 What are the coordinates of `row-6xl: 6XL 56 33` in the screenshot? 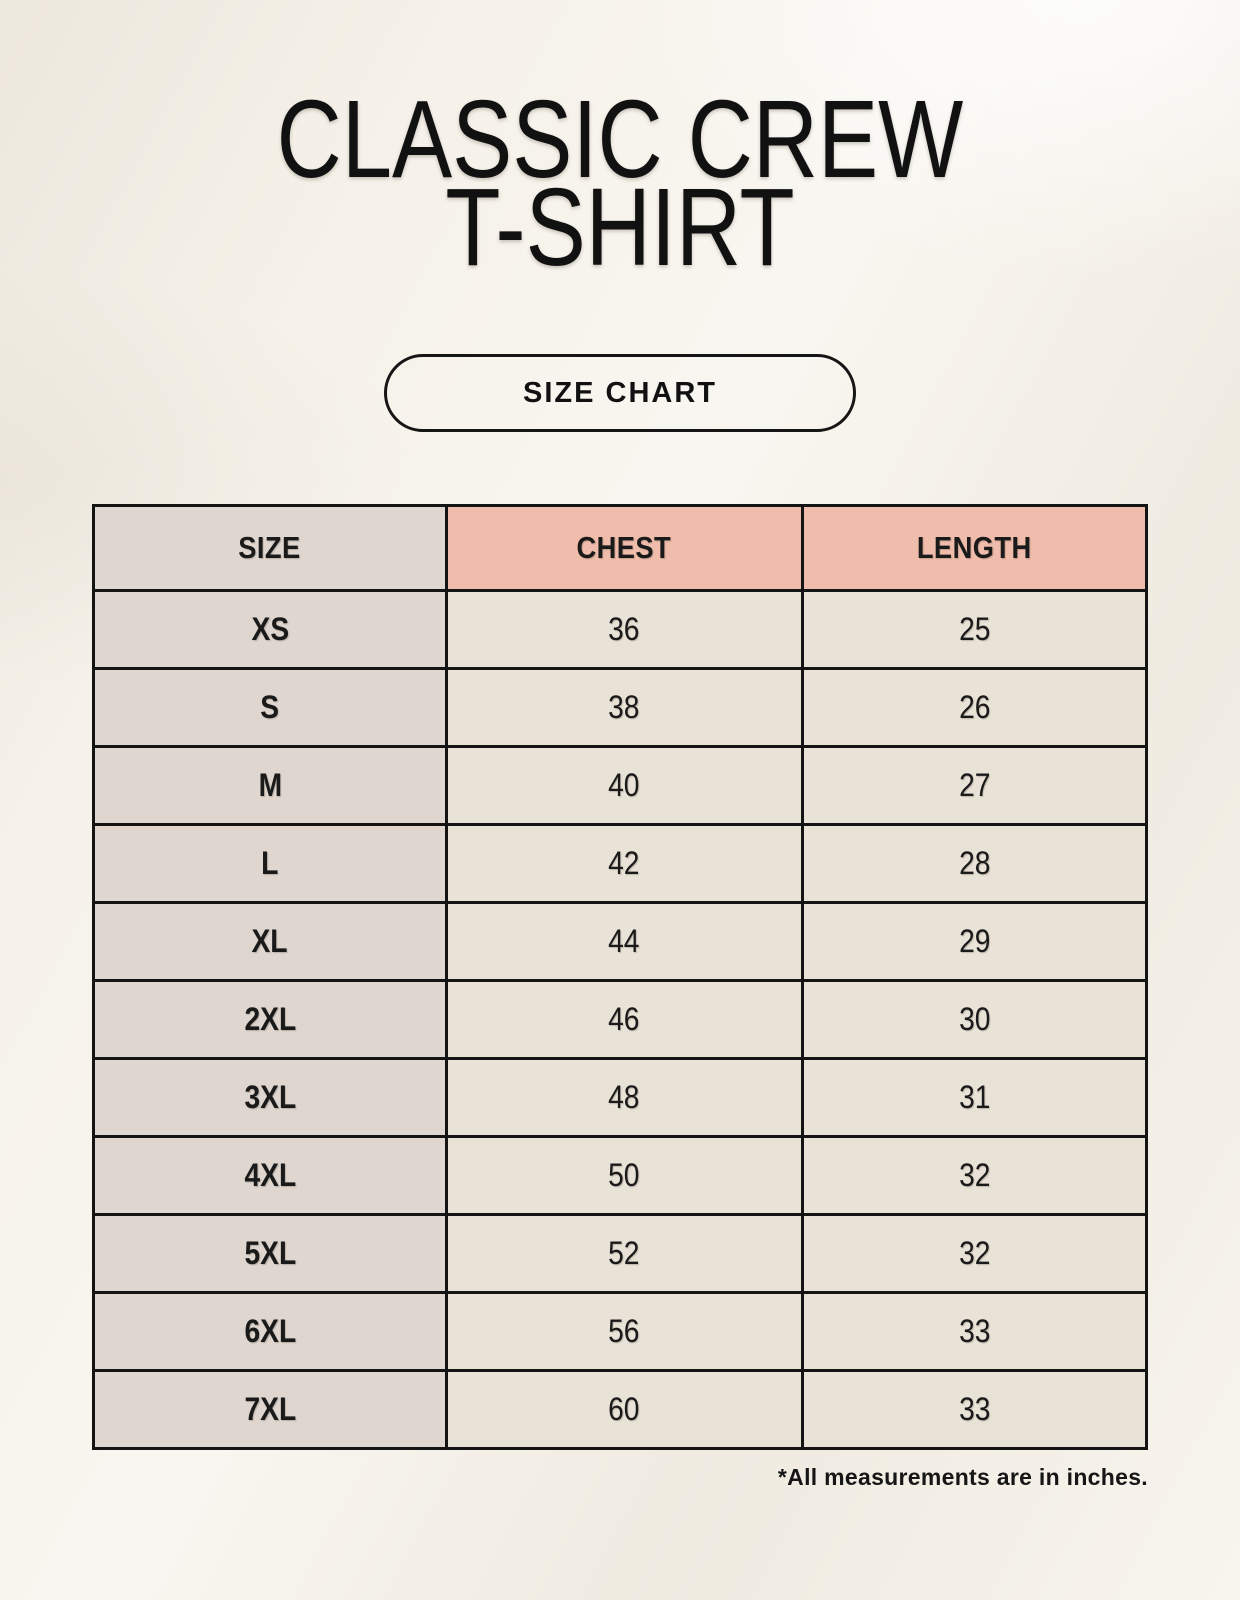 It's located at (620, 1331).